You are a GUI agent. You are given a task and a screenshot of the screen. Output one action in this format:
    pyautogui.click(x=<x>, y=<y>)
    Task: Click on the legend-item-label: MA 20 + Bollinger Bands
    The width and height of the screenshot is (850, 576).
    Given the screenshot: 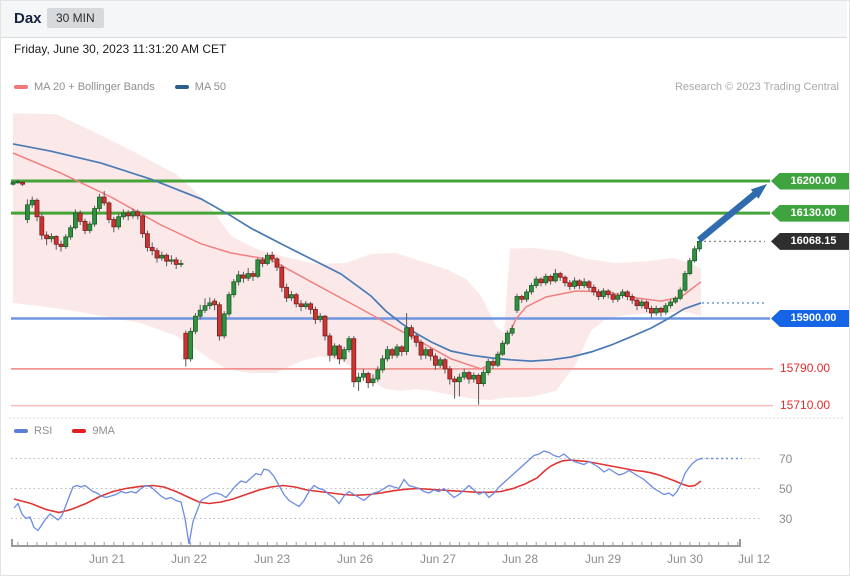 What is the action you would take?
    pyautogui.click(x=94, y=87)
    